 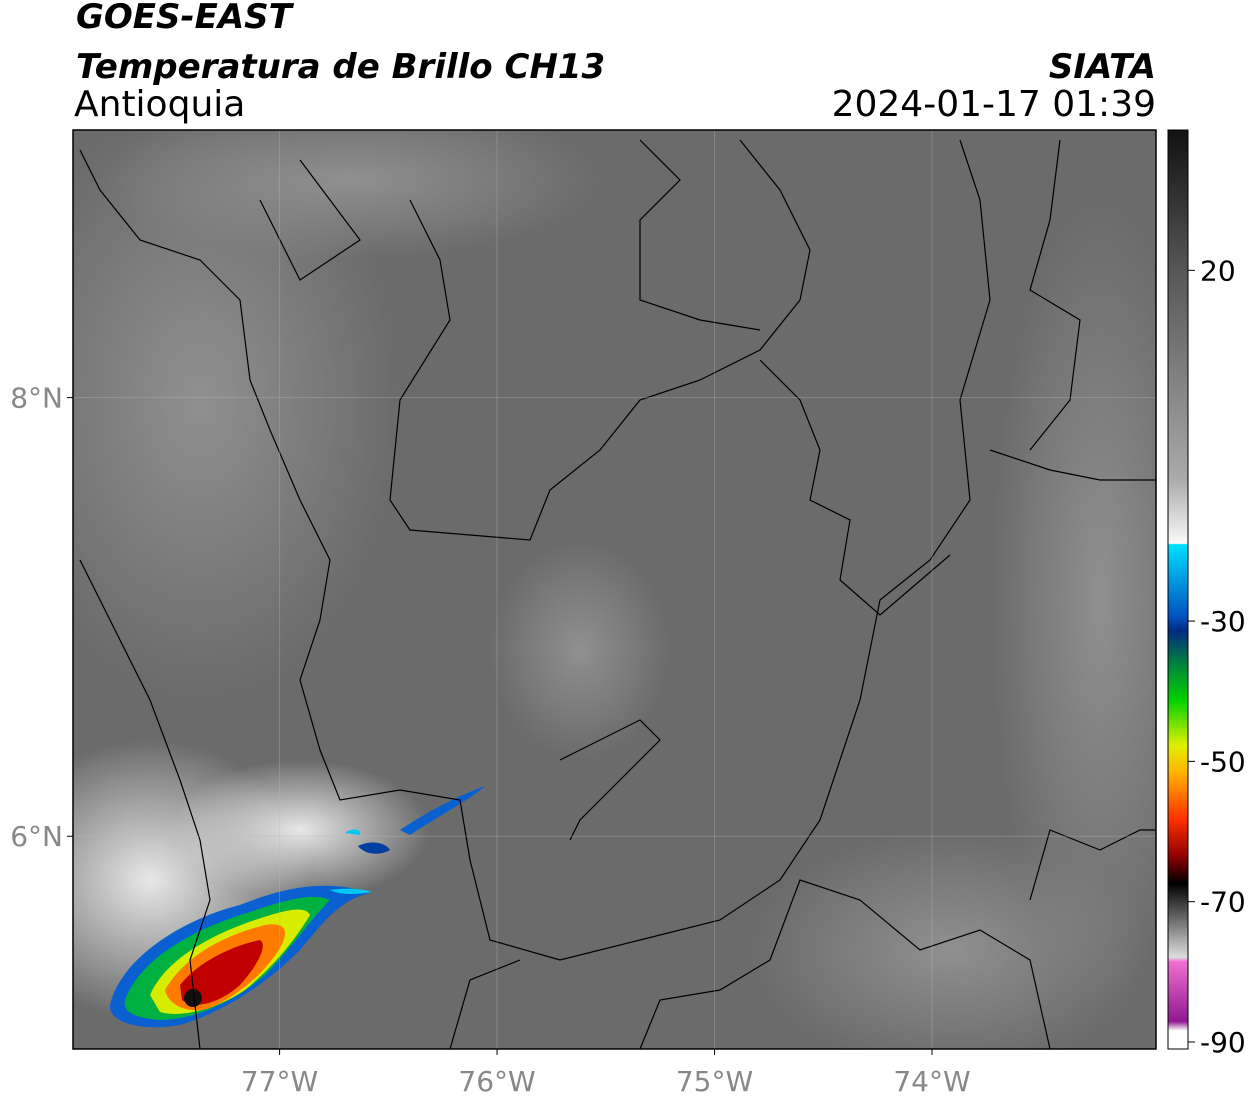 I want to click on colorbar-tick-label: -30, so click(x=1223, y=621).